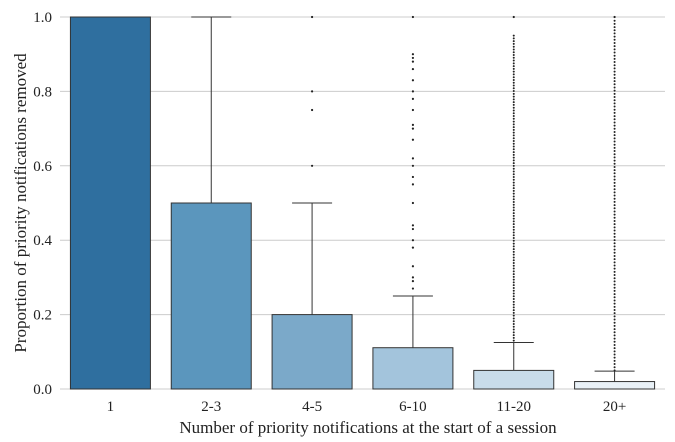 The image size is (675, 442). What do you see at coordinates (42, 167) in the screenshot?
I see `y-tick-label: 0.6` at bounding box center [42, 167].